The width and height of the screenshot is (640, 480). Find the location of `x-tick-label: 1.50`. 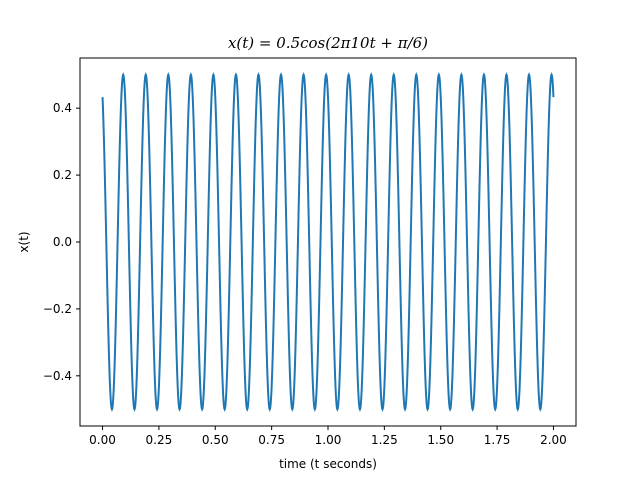

x-tick-label: 1.50 is located at coordinates (440, 440).